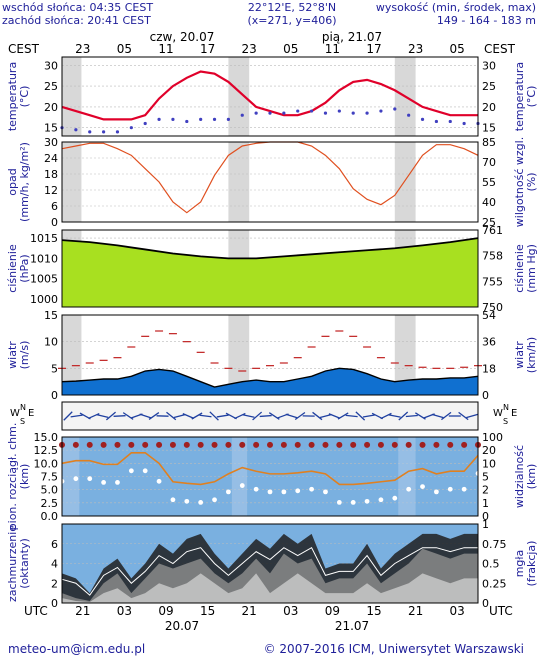 The height and width of the screenshot is (660, 540). Describe the element at coordinates (165, 49) in the screenshot. I see `top-hour-label: 11` at that location.